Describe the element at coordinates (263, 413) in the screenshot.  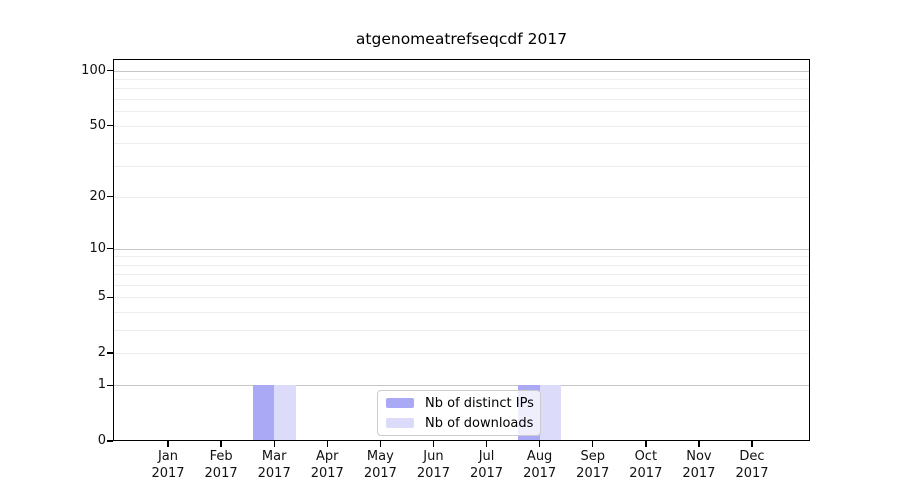
I see `bar-mar-distinct-ips` at that location.